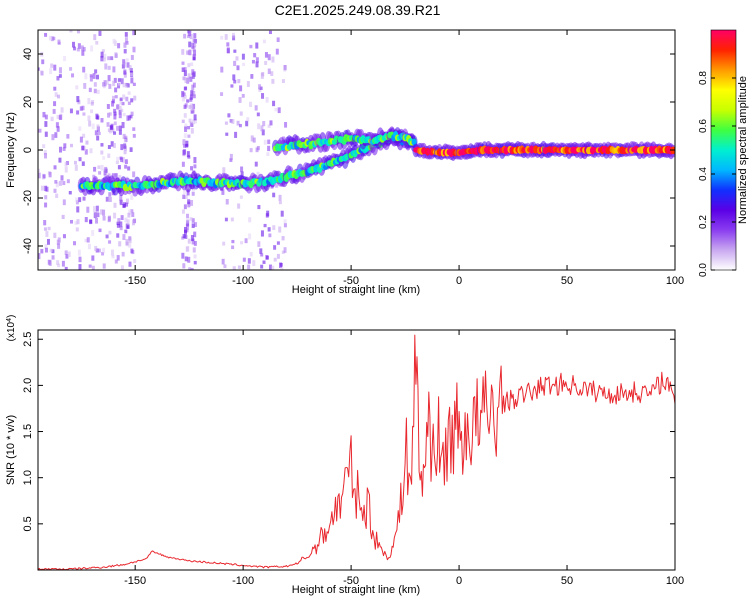 The width and height of the screenshot is (750, 600). What do you see at coordinates (743, 150) in the screenshot?
I see `colorbar-label: Normalized spectral amplitude` at bounding box center [743, 150].